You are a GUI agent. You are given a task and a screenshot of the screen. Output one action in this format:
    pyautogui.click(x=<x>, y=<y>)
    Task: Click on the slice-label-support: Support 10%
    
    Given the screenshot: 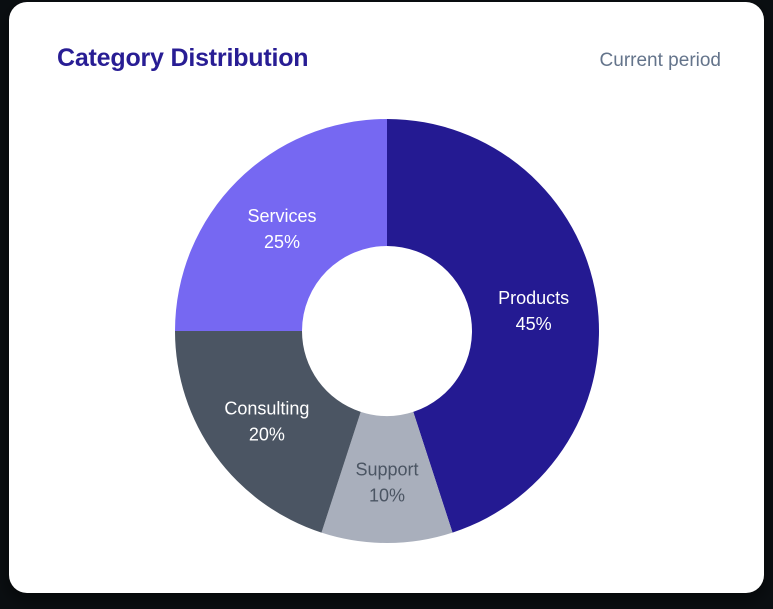 What is the action you would take?
    pyautogui.click(x=386, y=483)
    